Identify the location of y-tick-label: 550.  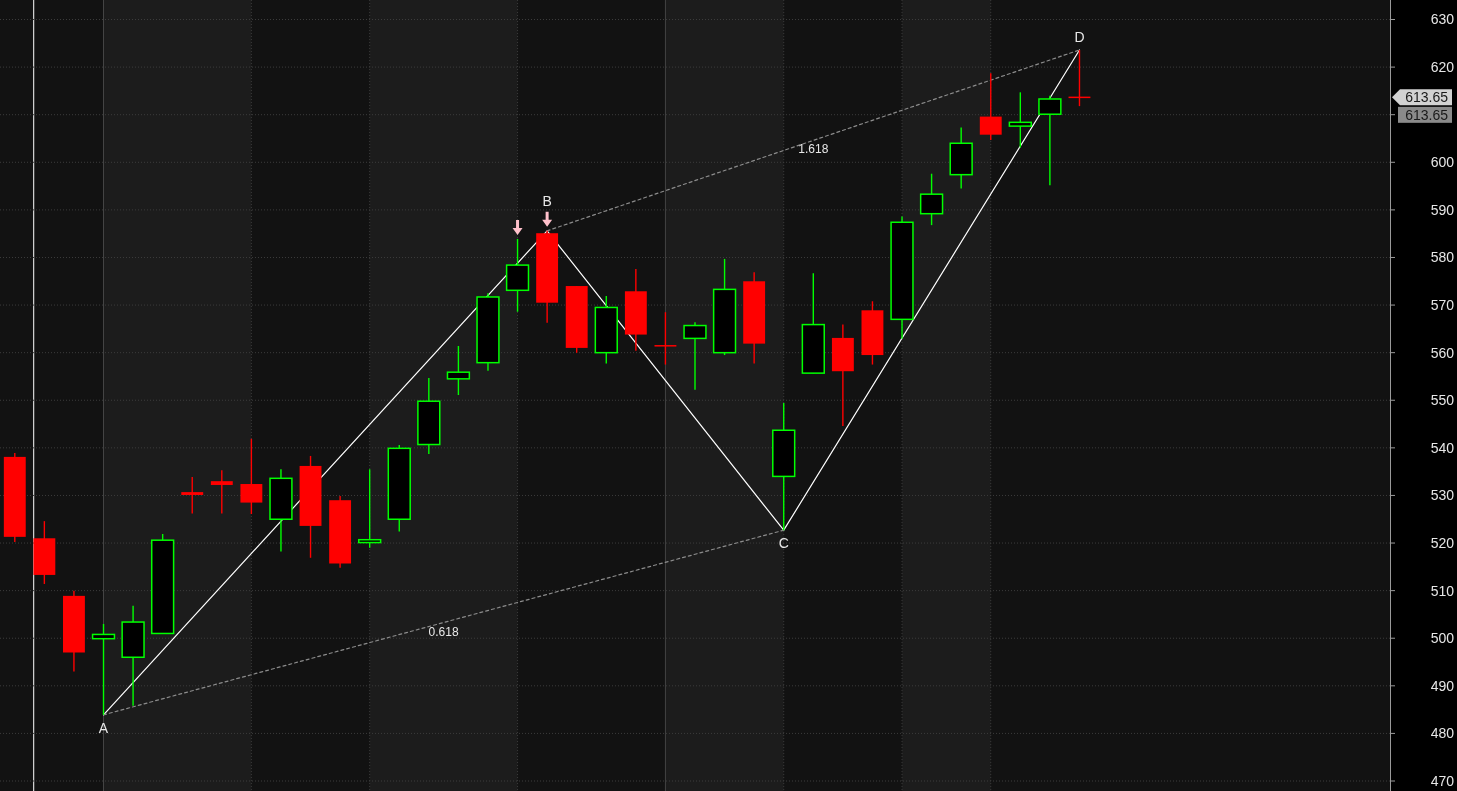
(1442, 400).